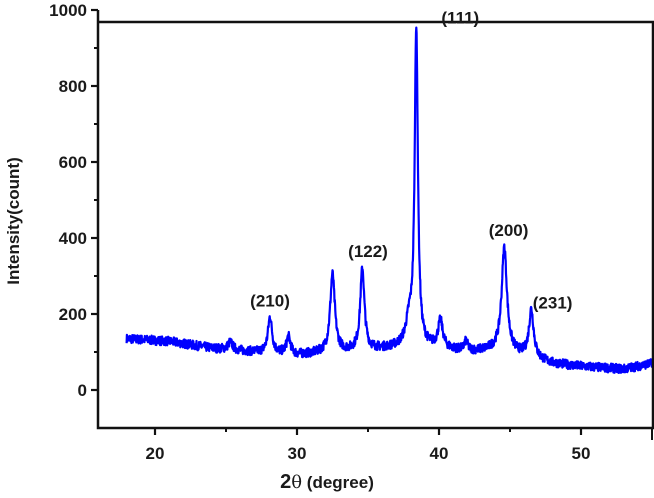 This screenshot has height=498, width=654. I want to click on x-tick-label: 50, so click(581, 453).